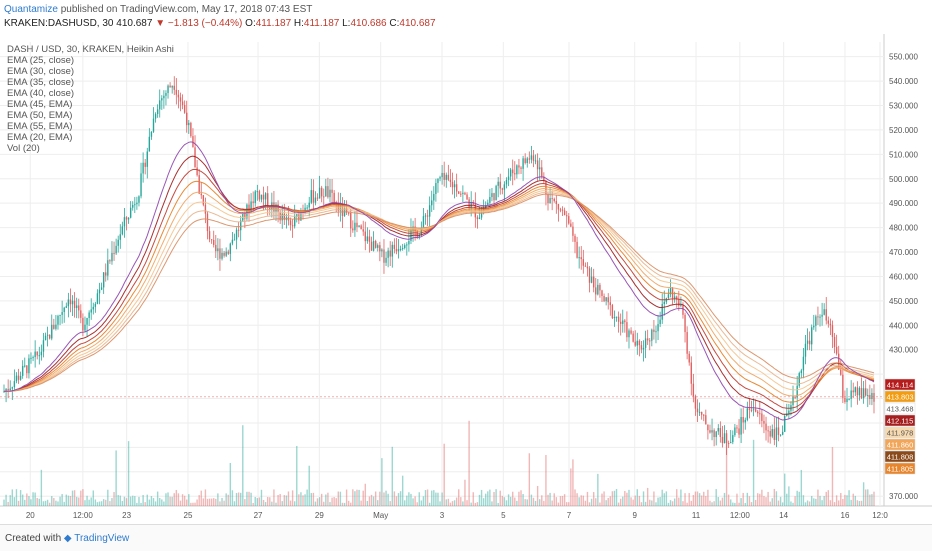  Describe the element at coordinates (23, 148) in the screenshot. I see `legend-volume: Vol (20)` at that location.